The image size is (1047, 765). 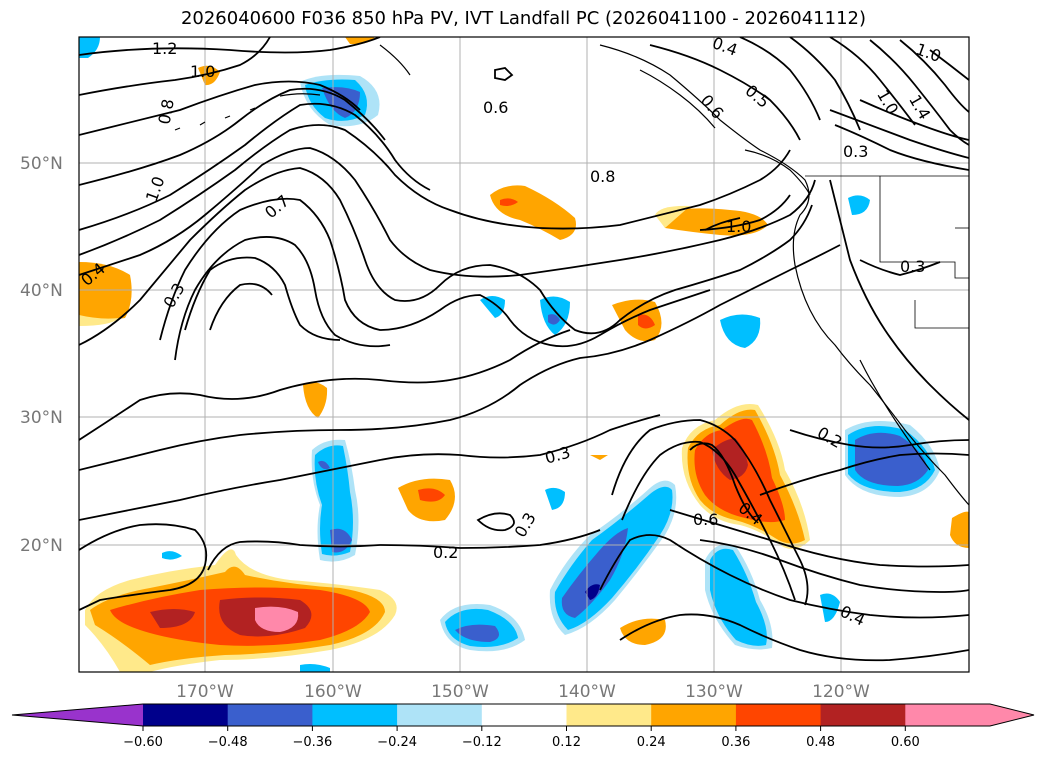 What do you see at coordinates (228, 742) in the screenshot?
I see `colorbar-tick-label: −0.48` at bounding box center [228, 742].